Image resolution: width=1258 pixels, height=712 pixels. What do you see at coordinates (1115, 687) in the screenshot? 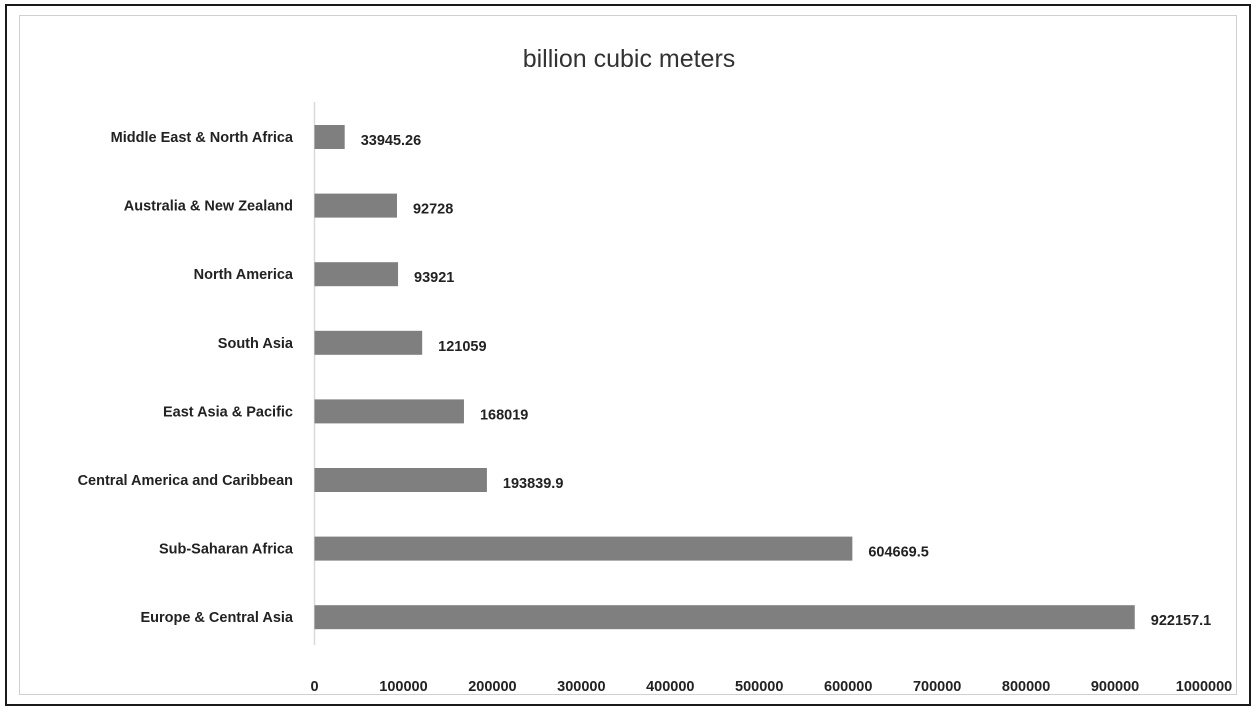
I see `x-tick-label: 900000` at bounding box center [1115, 687].